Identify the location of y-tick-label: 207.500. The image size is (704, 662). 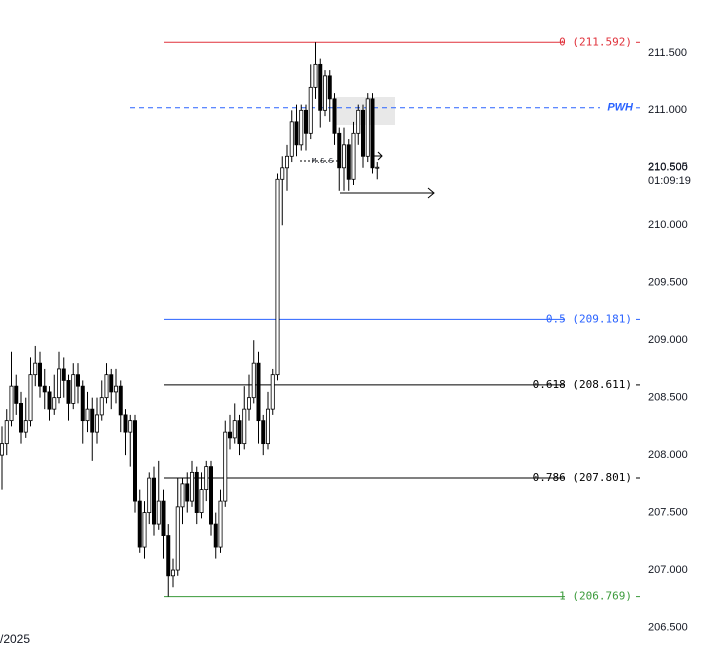
(668, 512).